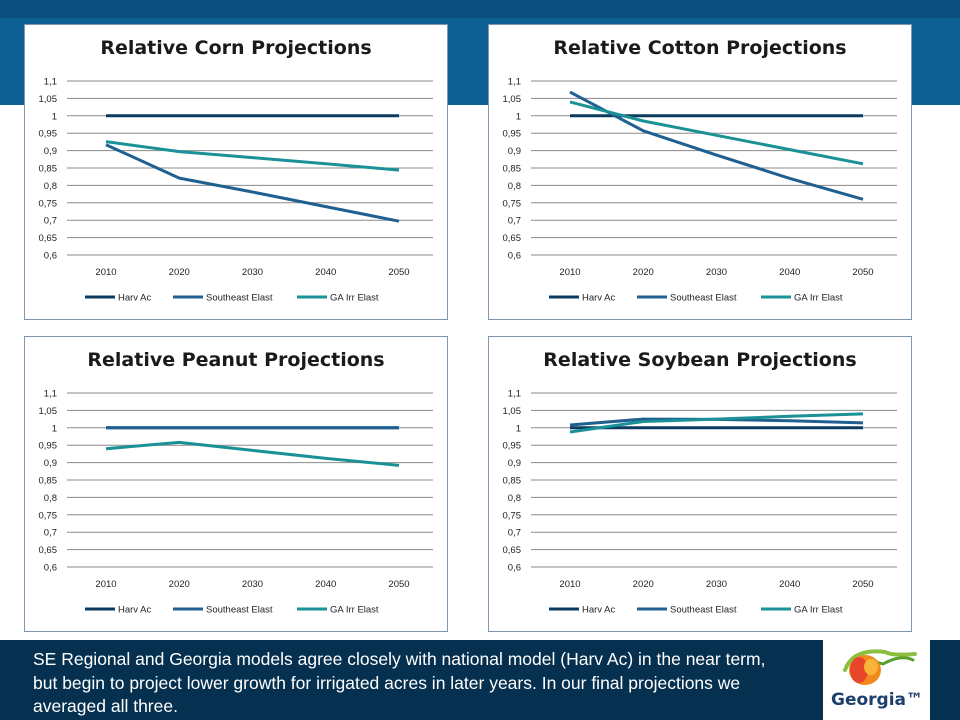 The image size is (960, 720). I want to click on georgia-logo: Georgia™, so click(876, 680).